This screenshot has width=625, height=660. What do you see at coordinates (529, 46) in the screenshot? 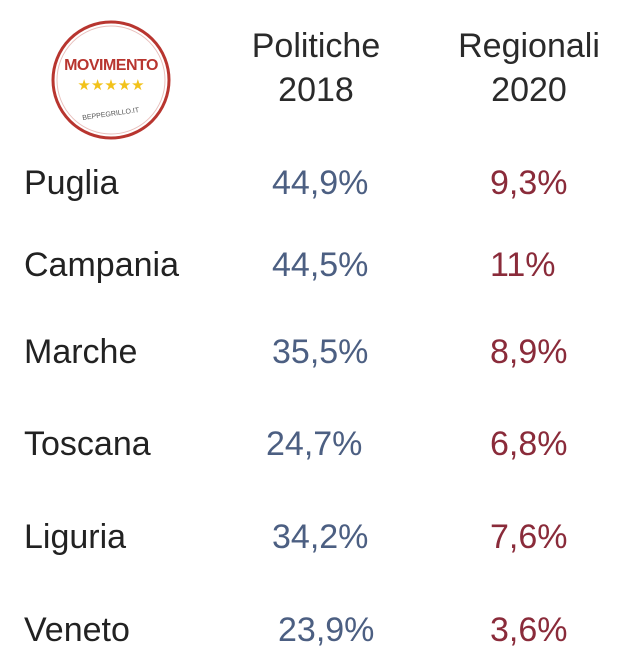
I see `column-header-line: Regionali` at bounding box center [529, 46].